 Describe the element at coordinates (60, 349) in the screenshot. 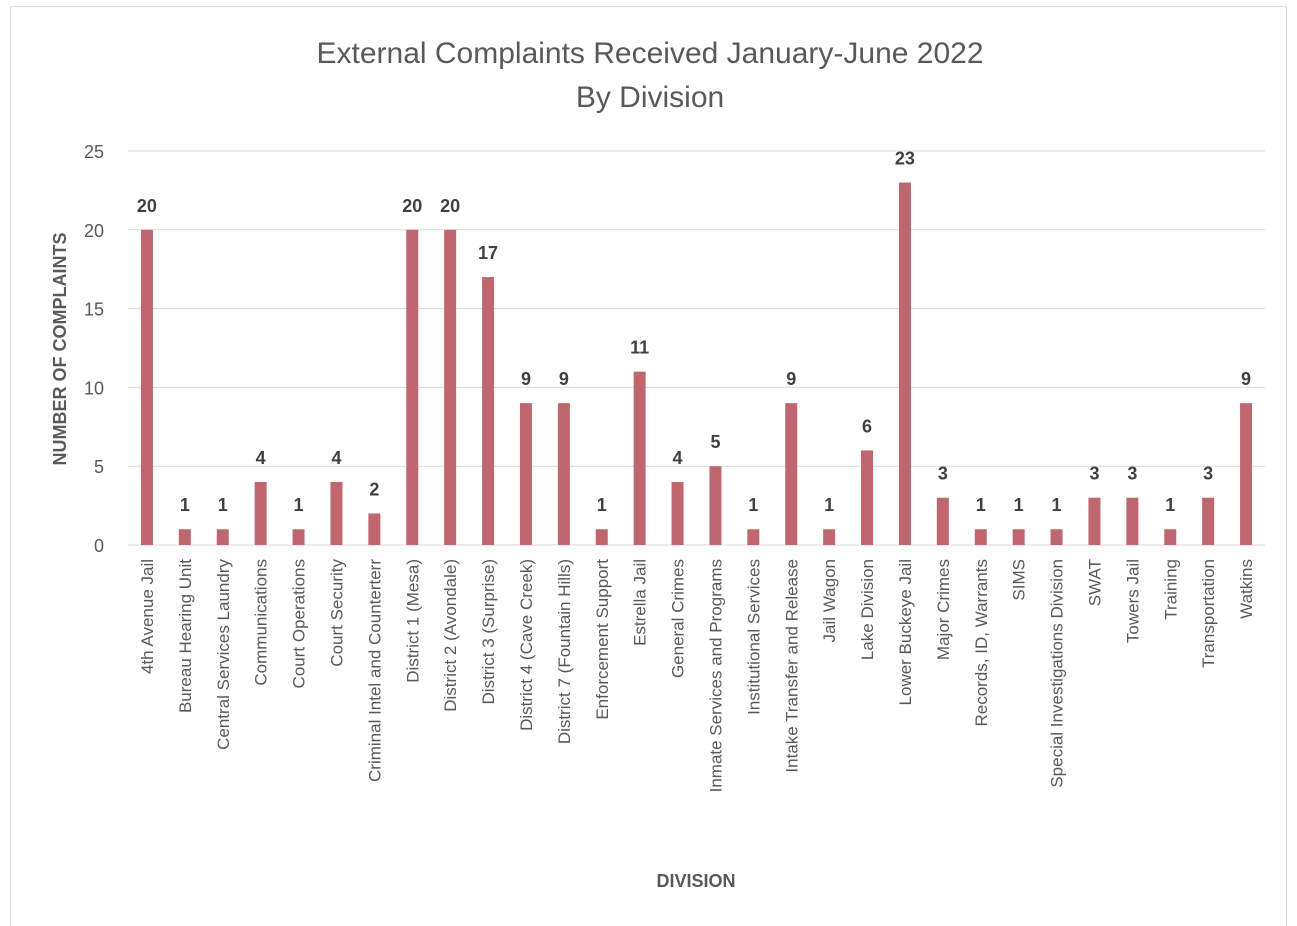

I see `y-axis-label: NUMBER OF COMPLAINTS` at that location.